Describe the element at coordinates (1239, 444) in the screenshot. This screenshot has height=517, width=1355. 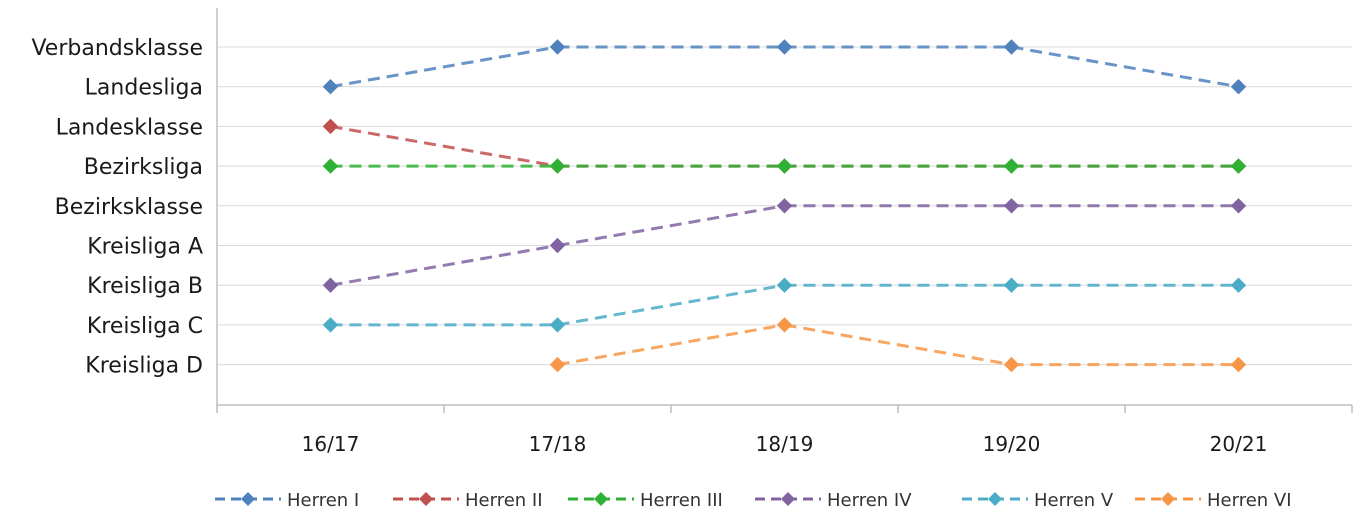
I see `x-tick-label: 20/21` at that location.